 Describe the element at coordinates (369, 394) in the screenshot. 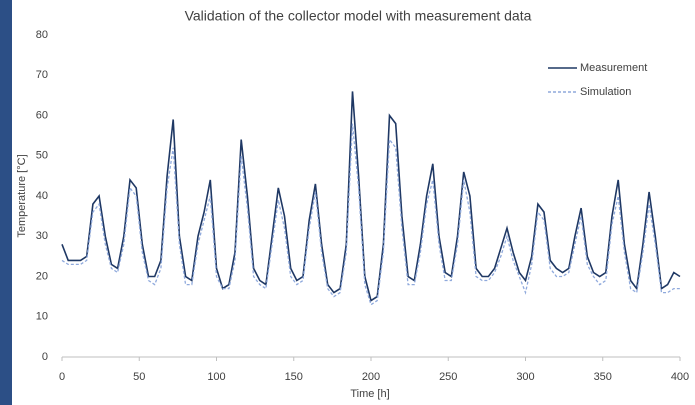

I see `x-axis-title: Time [h]` at that location.